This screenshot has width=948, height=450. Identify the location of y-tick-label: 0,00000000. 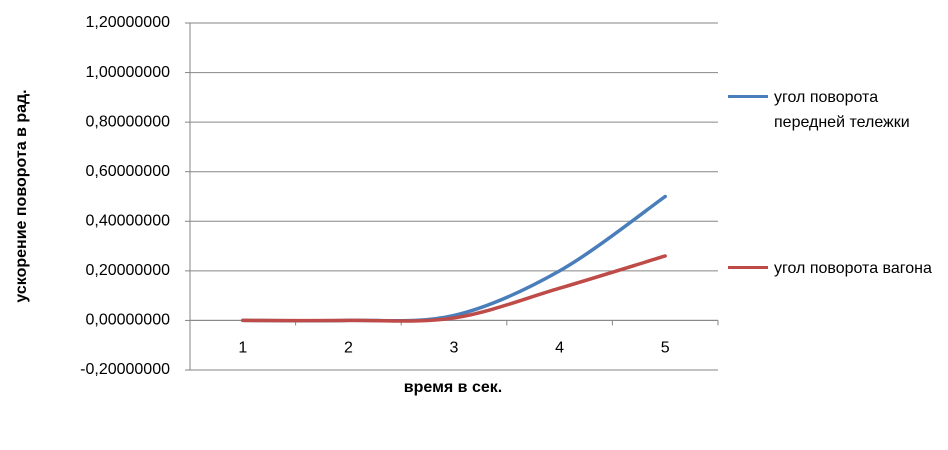
(127, 320).